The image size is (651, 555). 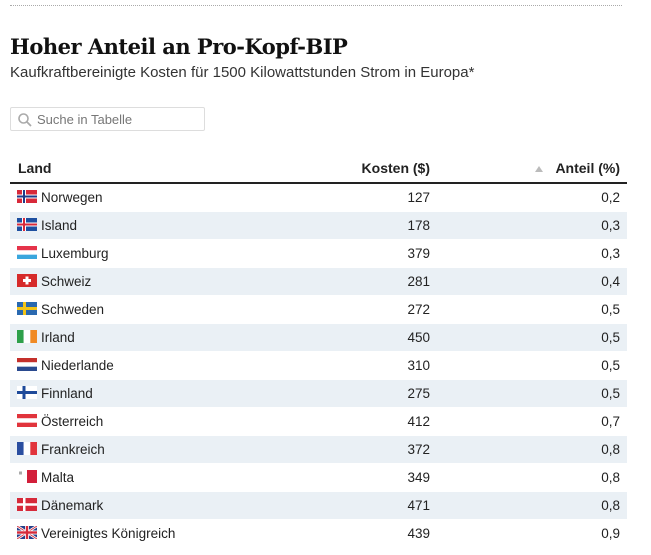 What do you see at coordinates (345, 225) in the screenshot?
I see `cell-kosten: 178` at bounding box center [345, 225].